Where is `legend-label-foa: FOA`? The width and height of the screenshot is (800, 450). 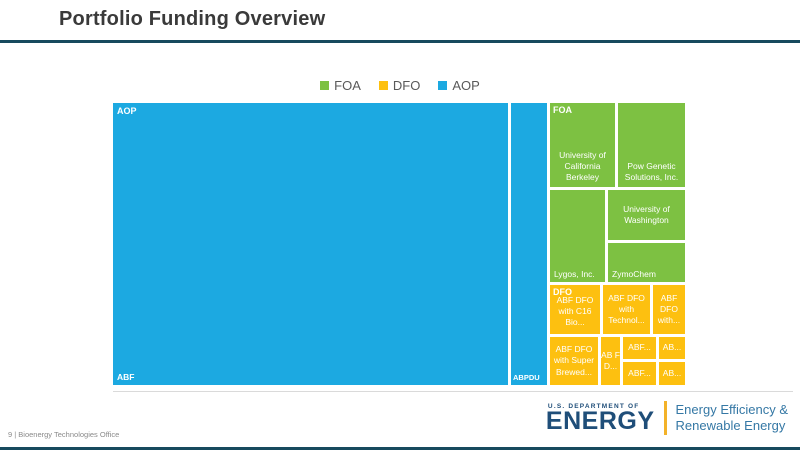 legend-label-foa: FOA is located at coordinates (347, 85).